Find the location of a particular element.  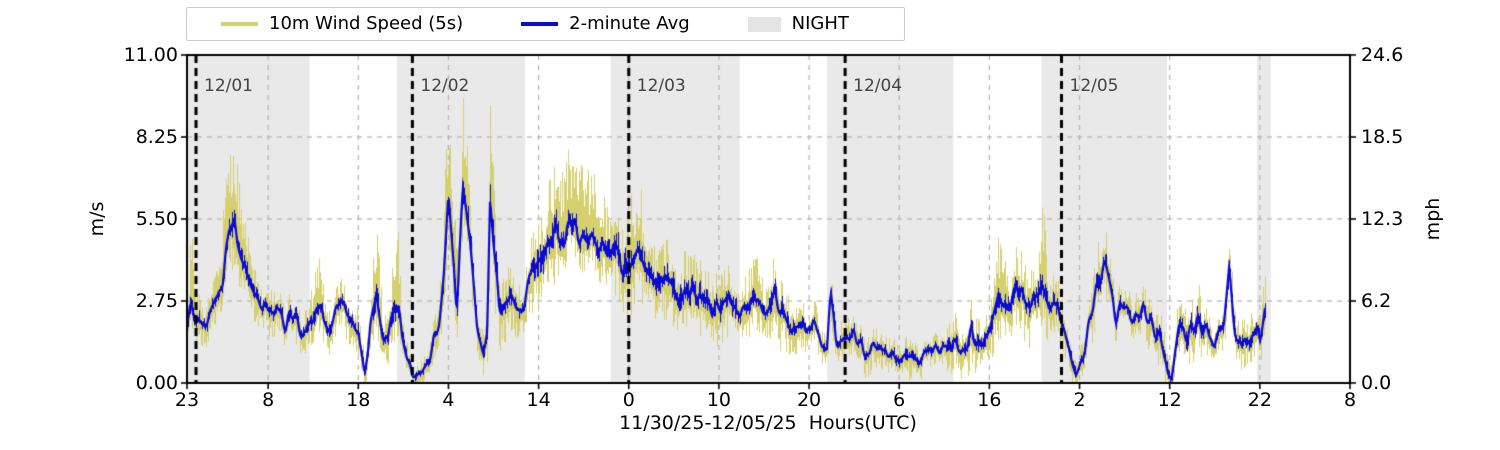

legend-line-swatch-raw-wind is located at coordinates (239, 24).